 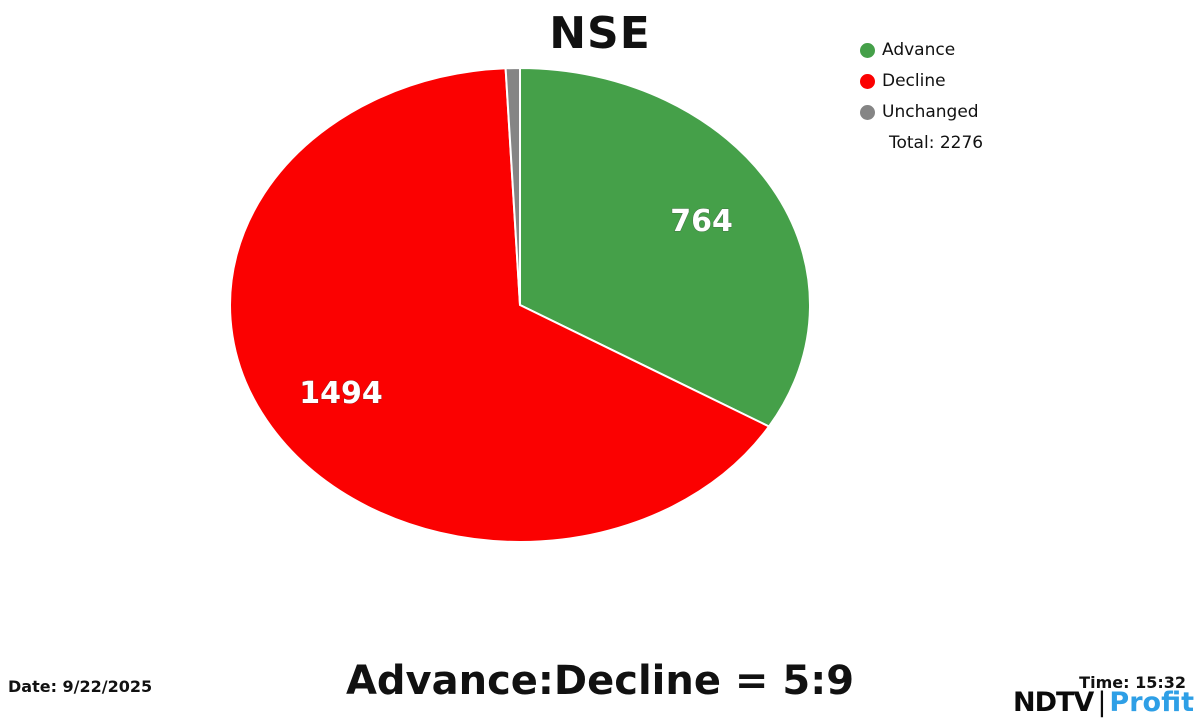 I want to click on legend: Advance Decline Unchanged Total: 2276, so click(x=960, y=96).